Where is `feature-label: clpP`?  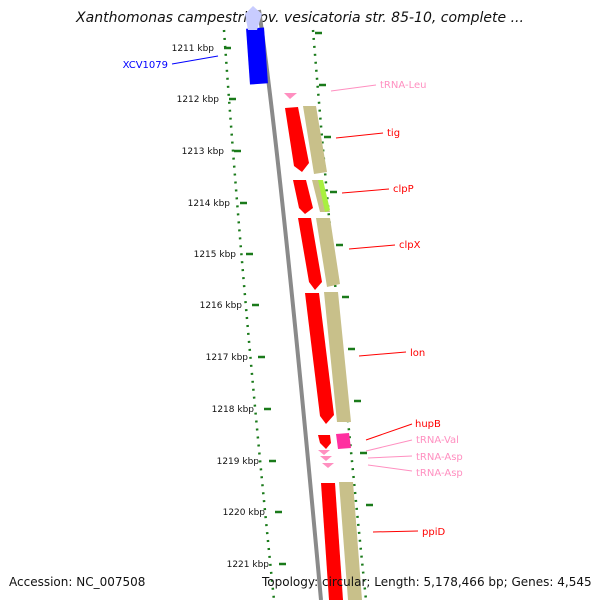
feature-label: clpP is located at coordinates (403, 189).